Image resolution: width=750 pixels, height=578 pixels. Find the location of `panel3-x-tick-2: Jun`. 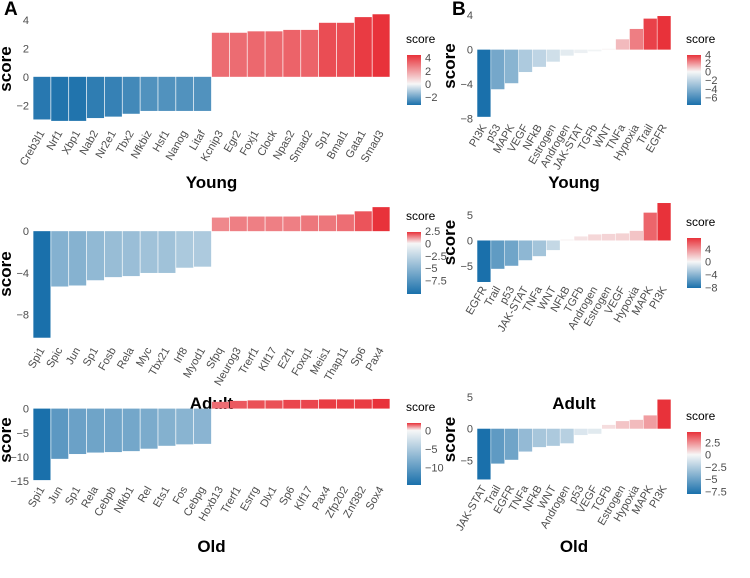

panel3-x-tick-2: Jun is located at coordinates (73, 356).